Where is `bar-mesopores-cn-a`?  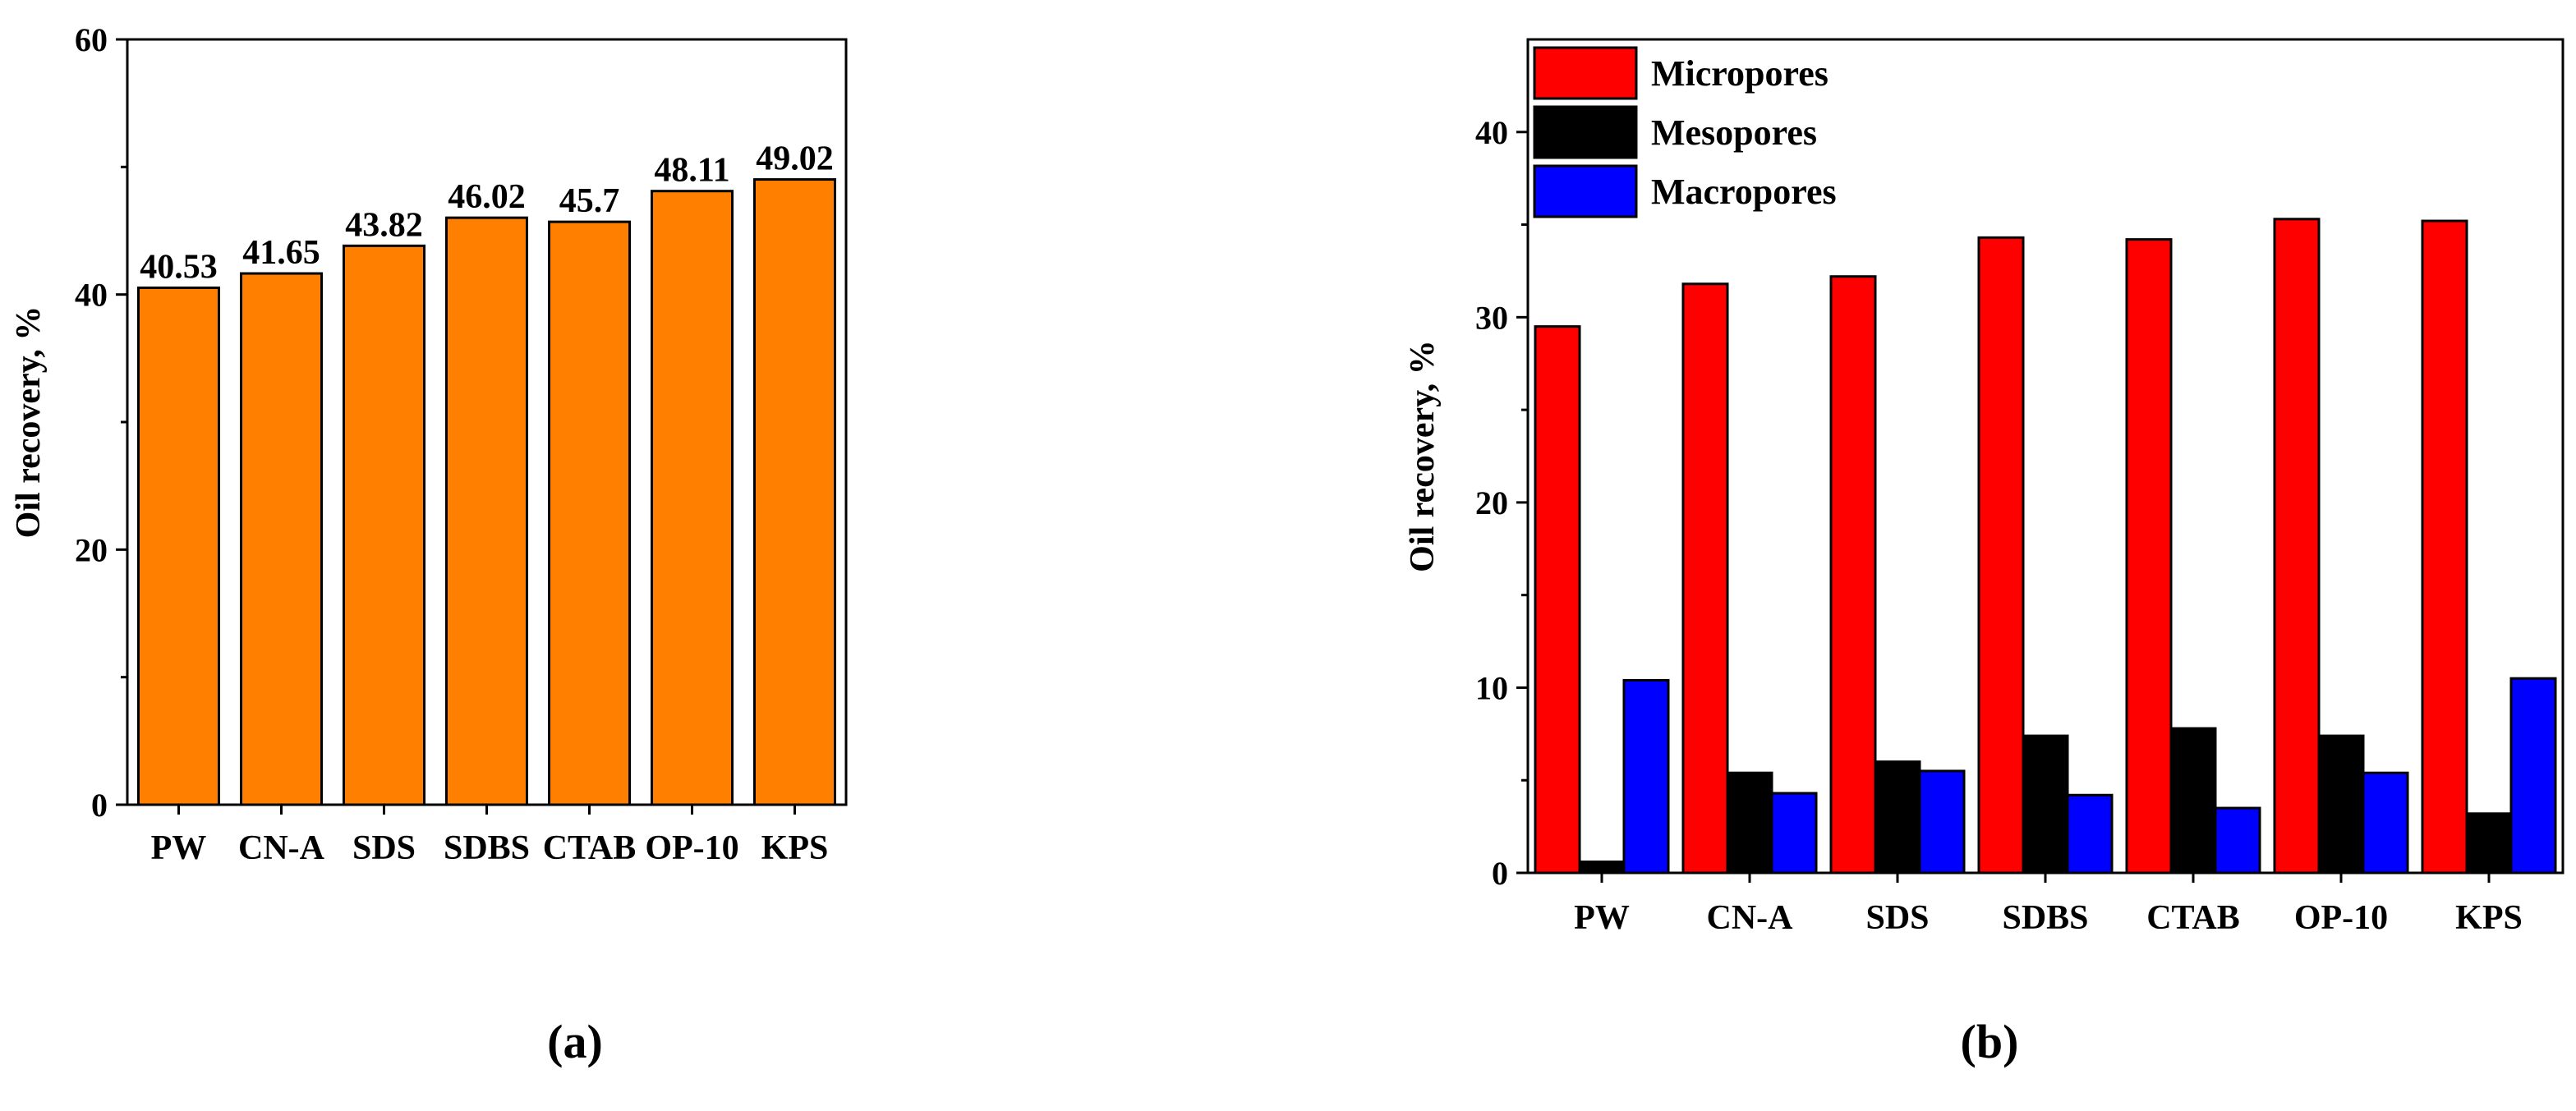
bar-mesopores-cn-a is located at coordinates (1750, 823).